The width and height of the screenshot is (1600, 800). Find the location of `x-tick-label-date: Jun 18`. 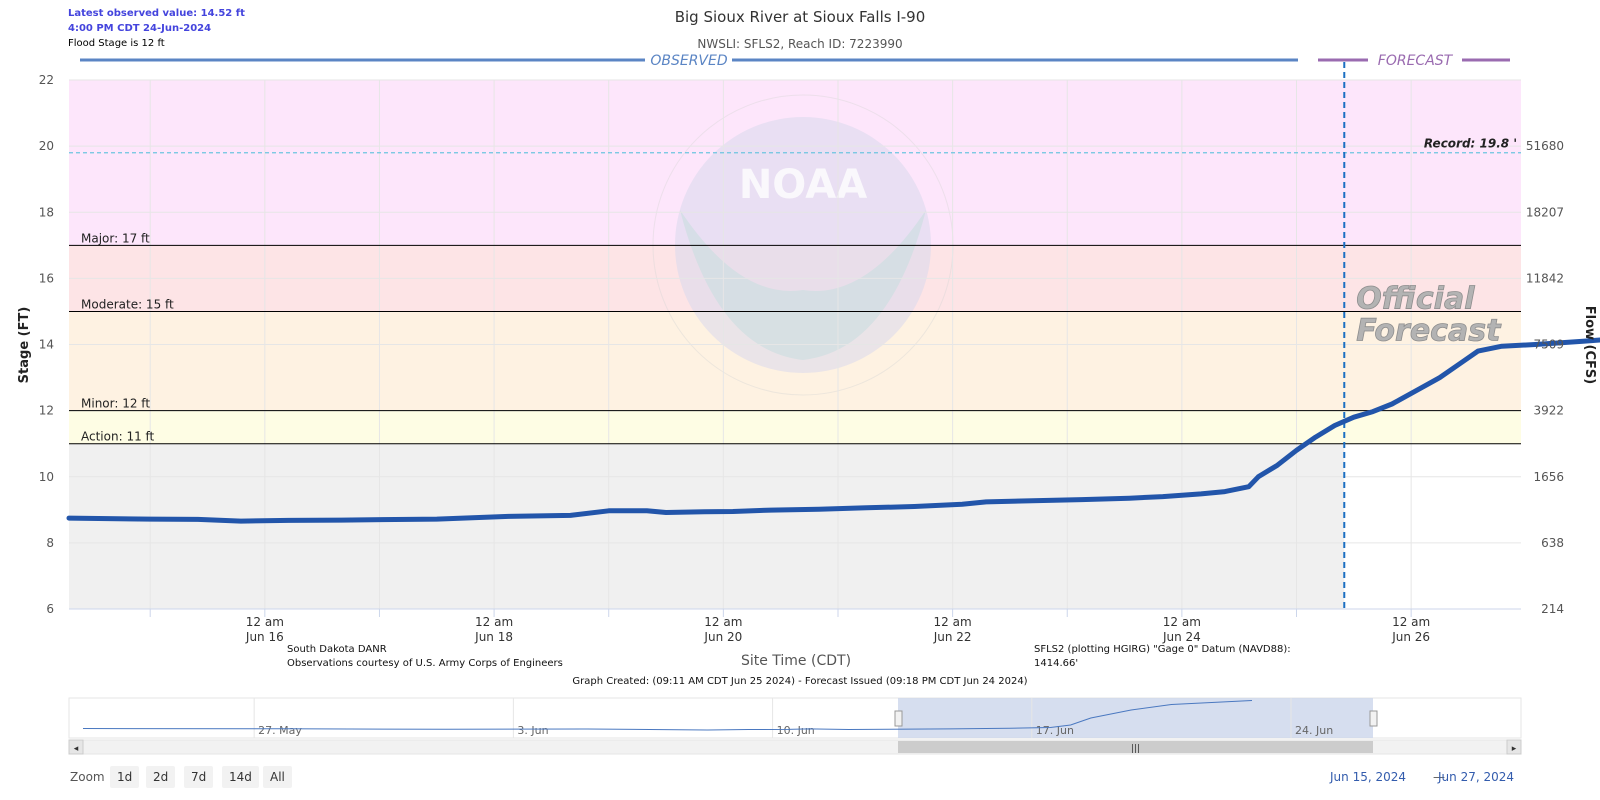

x-tick-label-date: Jun 18 is located at coordinates (493, 637).